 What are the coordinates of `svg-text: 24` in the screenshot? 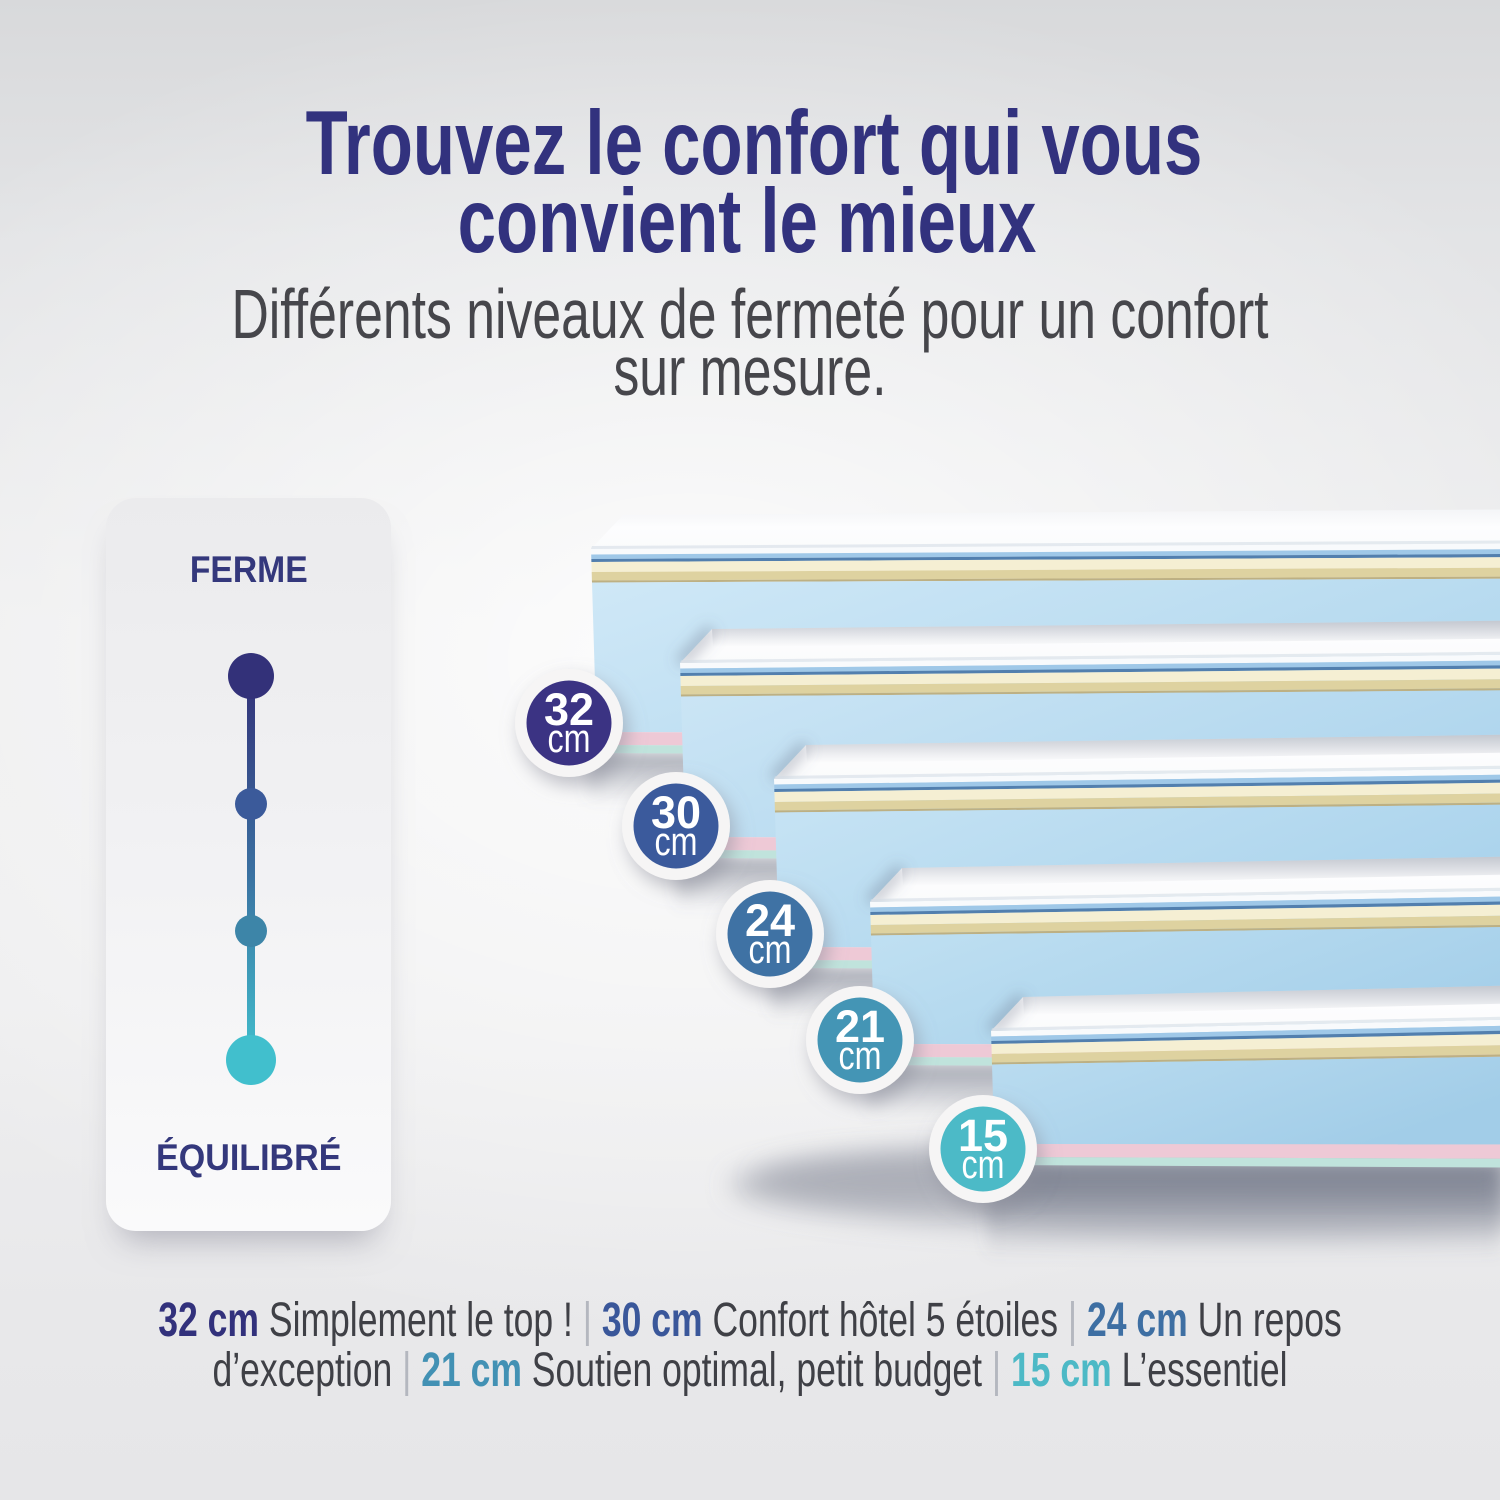 It's located at (770, 920).